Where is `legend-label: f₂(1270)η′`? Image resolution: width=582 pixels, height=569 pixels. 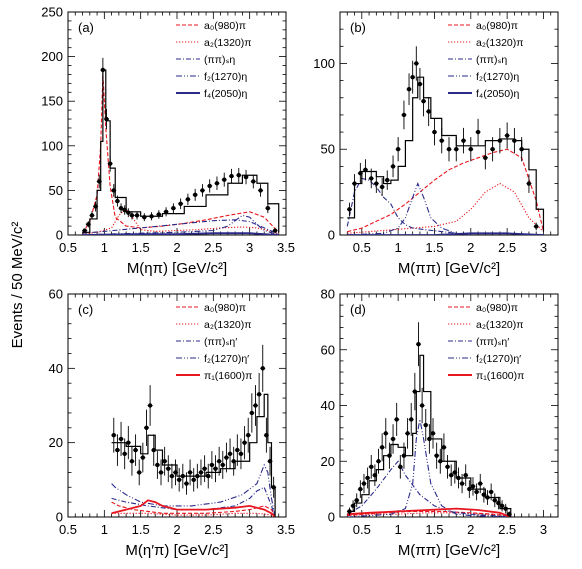
legend-label: f₂(1270)η′ is located at coordinates (498, 359).